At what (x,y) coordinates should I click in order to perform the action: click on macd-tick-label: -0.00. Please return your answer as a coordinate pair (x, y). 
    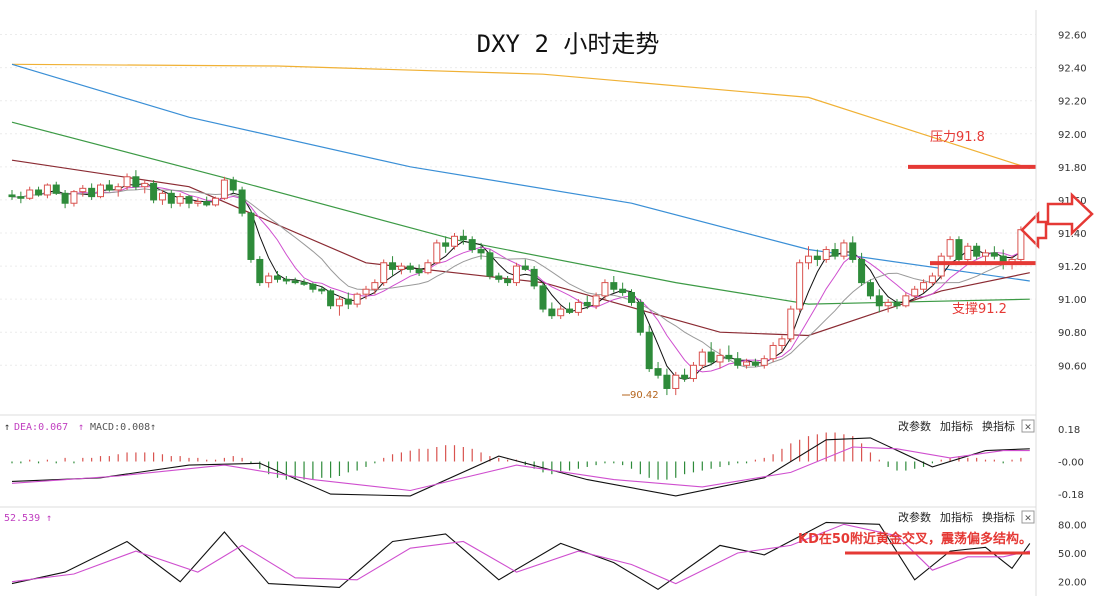
    Looking at the image, I should click on (1071, 463).